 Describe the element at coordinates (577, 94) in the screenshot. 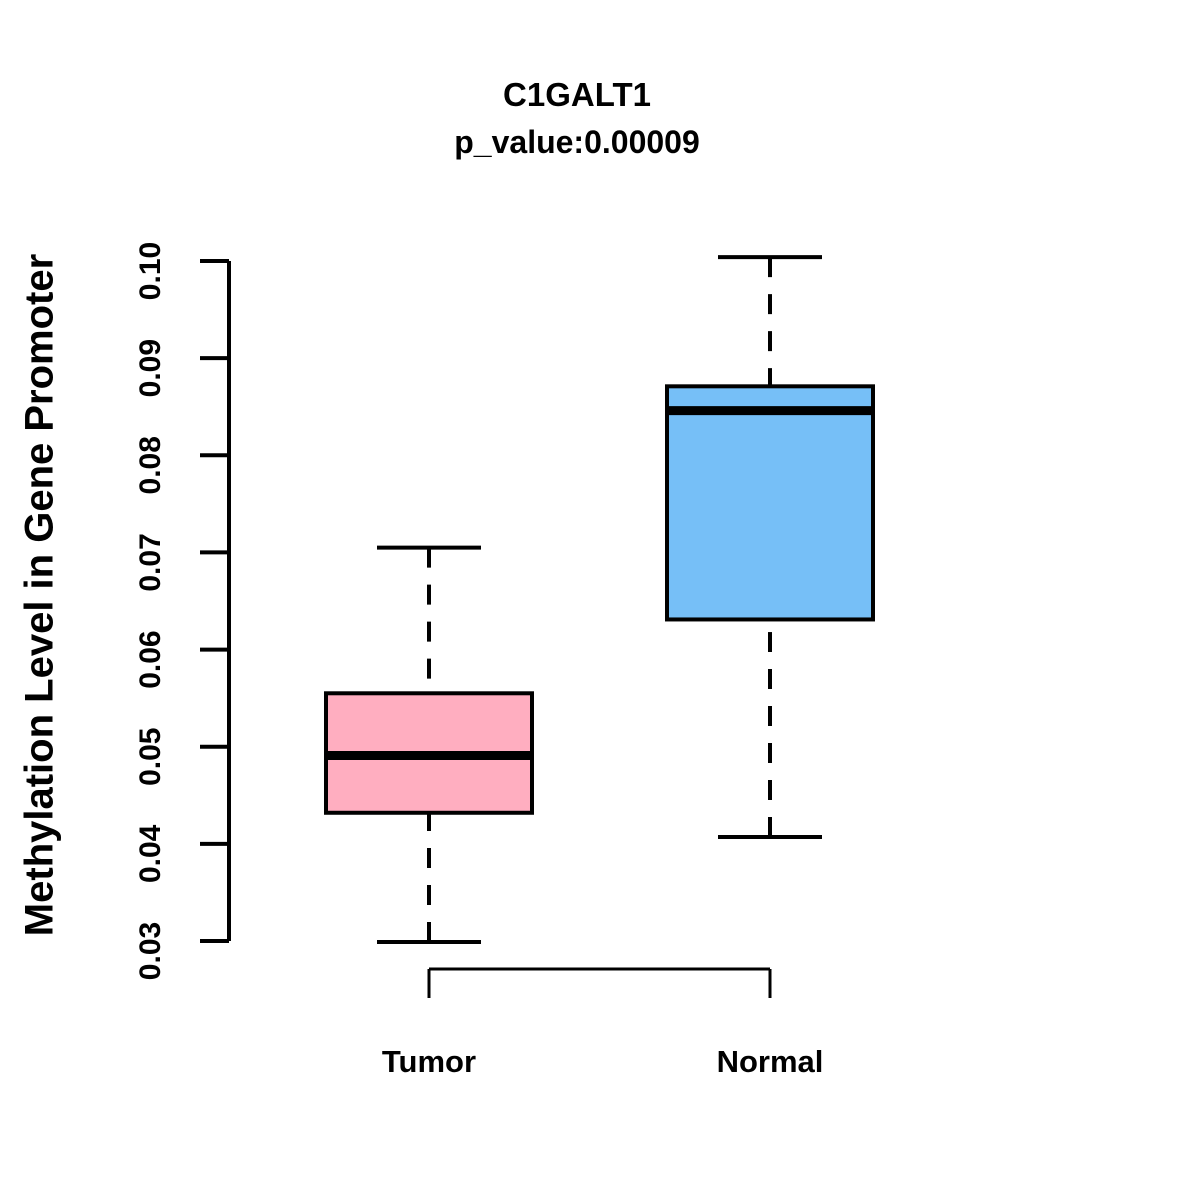

I see `chart-title: C1GALT1` at that location.